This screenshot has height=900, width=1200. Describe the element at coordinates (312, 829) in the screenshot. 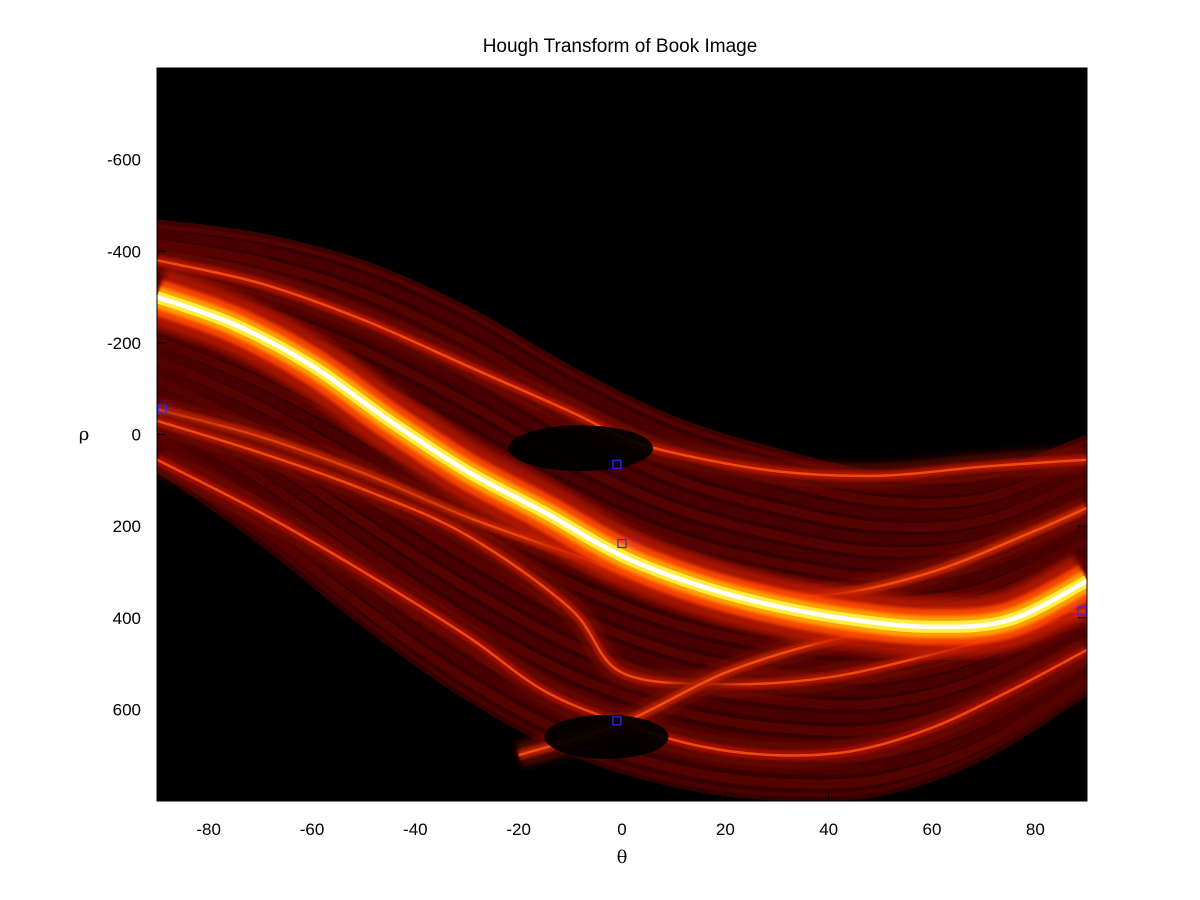

I see `x-tick-label: -60` at that location.